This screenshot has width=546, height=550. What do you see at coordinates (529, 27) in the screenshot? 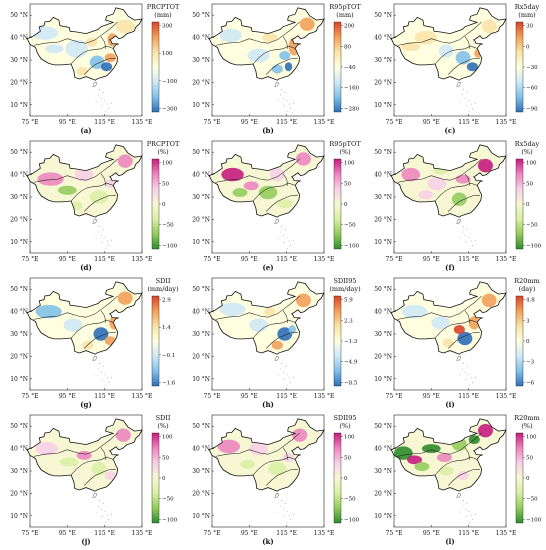
I see `colorbar-tick-label: 30` at bounding box center [529, 27].